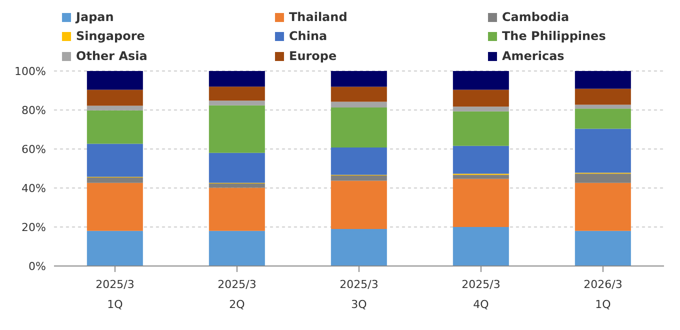 This screenshot has width=680, height=330. What do you see at coordinates (34, 110) in the screenshot?
I see `y-tick-label: 80%` at bounding box center [34, 110].